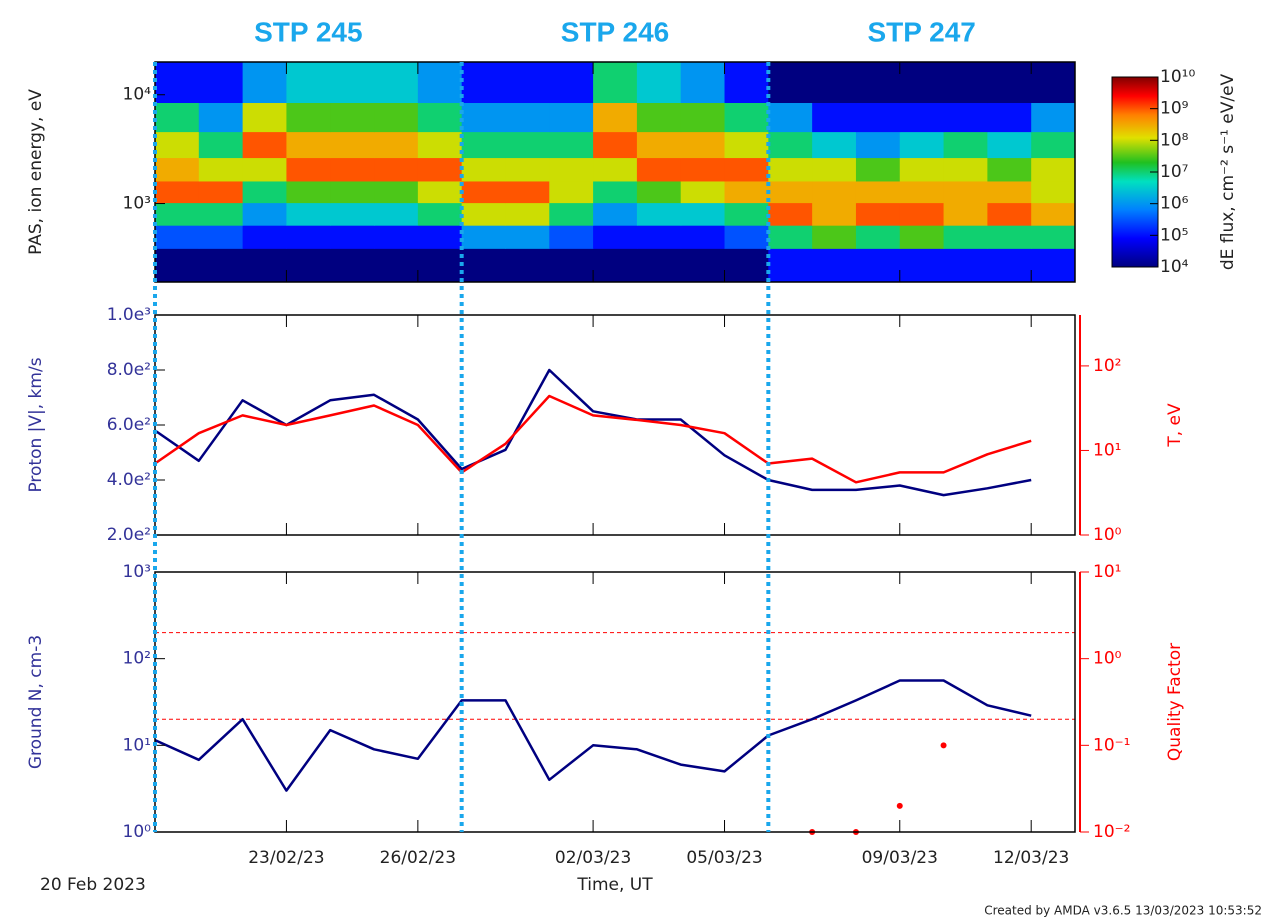  What do you see at coordinates (593, 858) in the screenshot?
I see `x-tick-label: 02/03/23` at bounding box center [593, 858].